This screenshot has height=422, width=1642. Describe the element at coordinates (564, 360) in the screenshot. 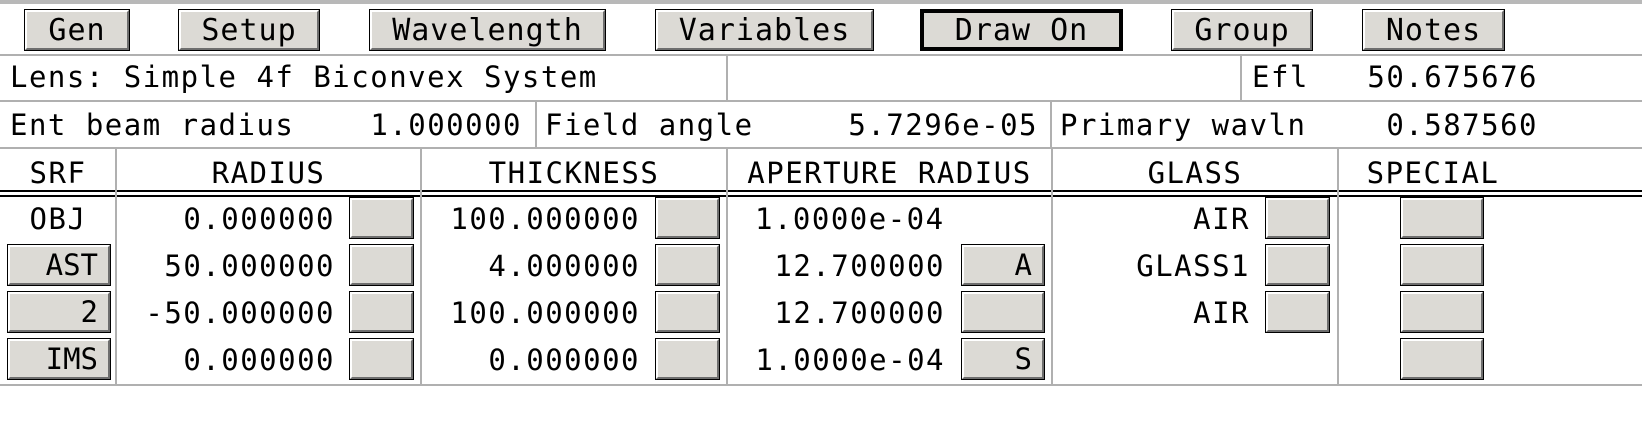

I see `thickness-value: 0.000000` at that location.